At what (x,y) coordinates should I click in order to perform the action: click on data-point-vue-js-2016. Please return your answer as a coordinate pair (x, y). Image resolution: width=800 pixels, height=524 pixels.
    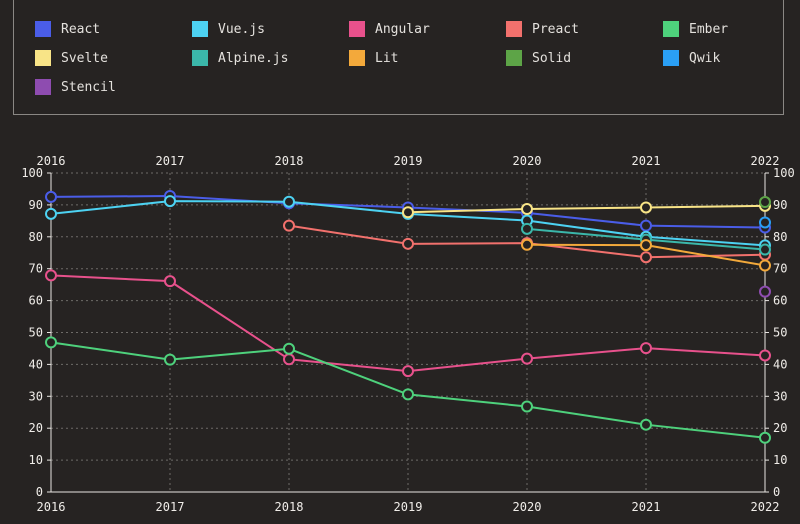
    Looking at the image, I should click on (51, 213).